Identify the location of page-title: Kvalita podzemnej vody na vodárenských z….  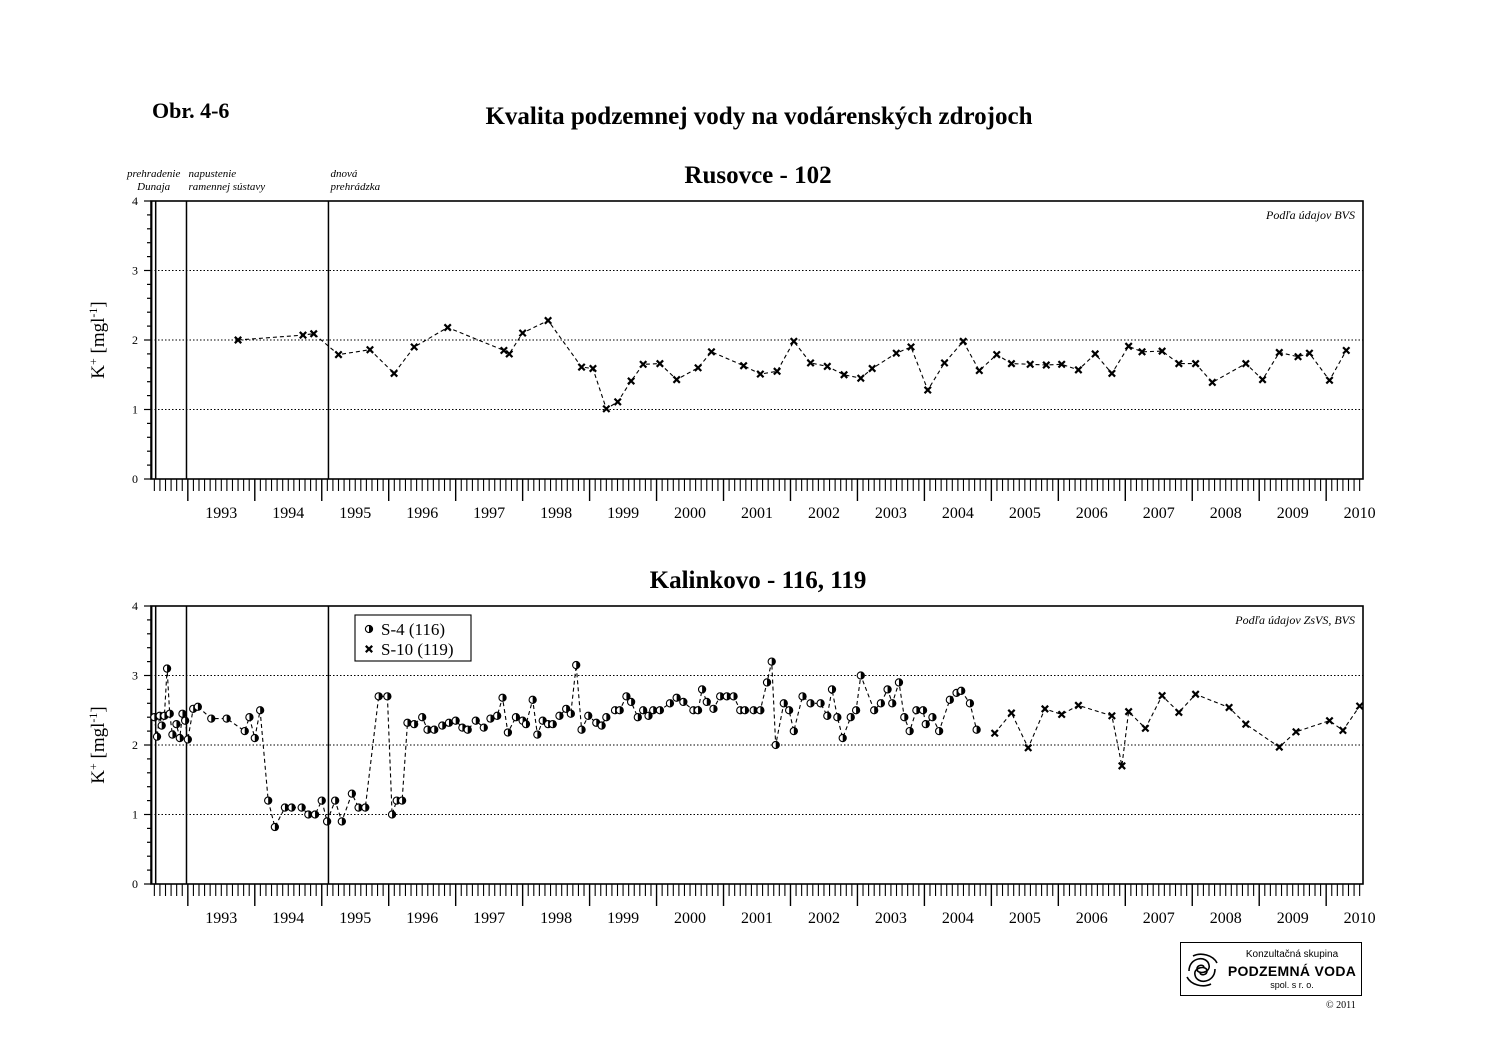
(759, 116).